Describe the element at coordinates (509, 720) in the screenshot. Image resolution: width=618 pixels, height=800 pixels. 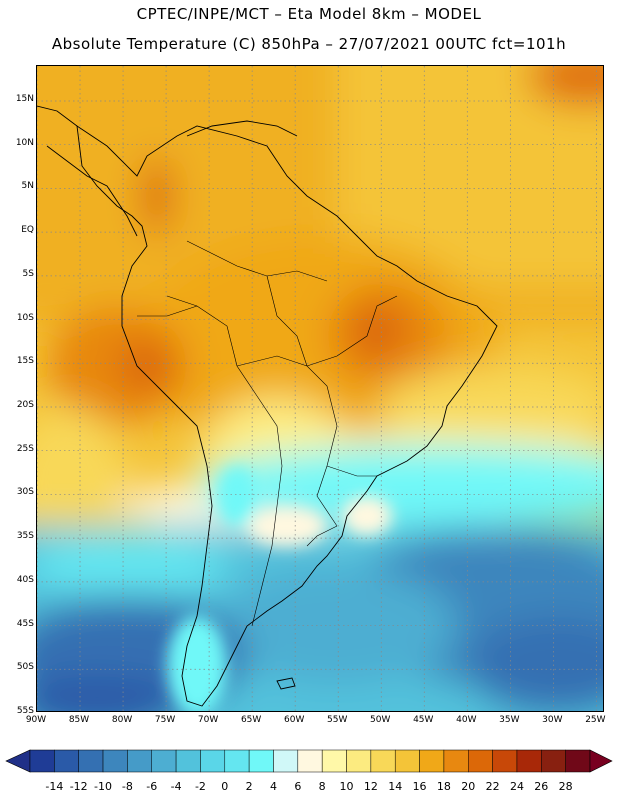
I see `lon-tick-label: 35W` at that location.